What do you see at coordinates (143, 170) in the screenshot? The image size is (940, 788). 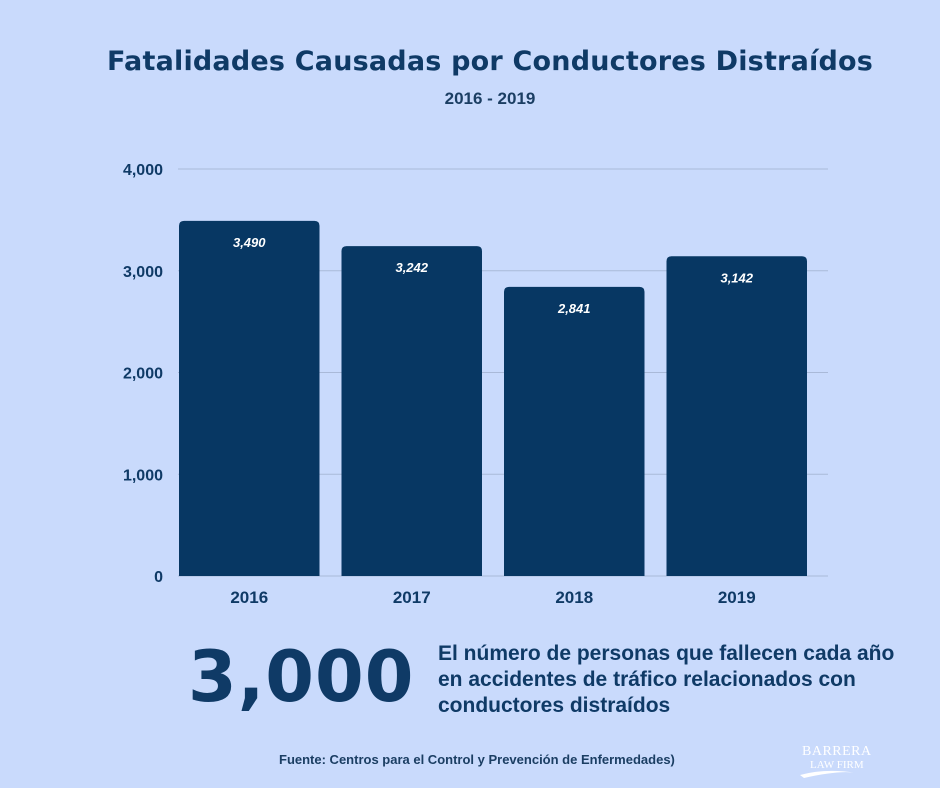 I see `y-tick-label: 4,000` at bounding box center [143, 170].